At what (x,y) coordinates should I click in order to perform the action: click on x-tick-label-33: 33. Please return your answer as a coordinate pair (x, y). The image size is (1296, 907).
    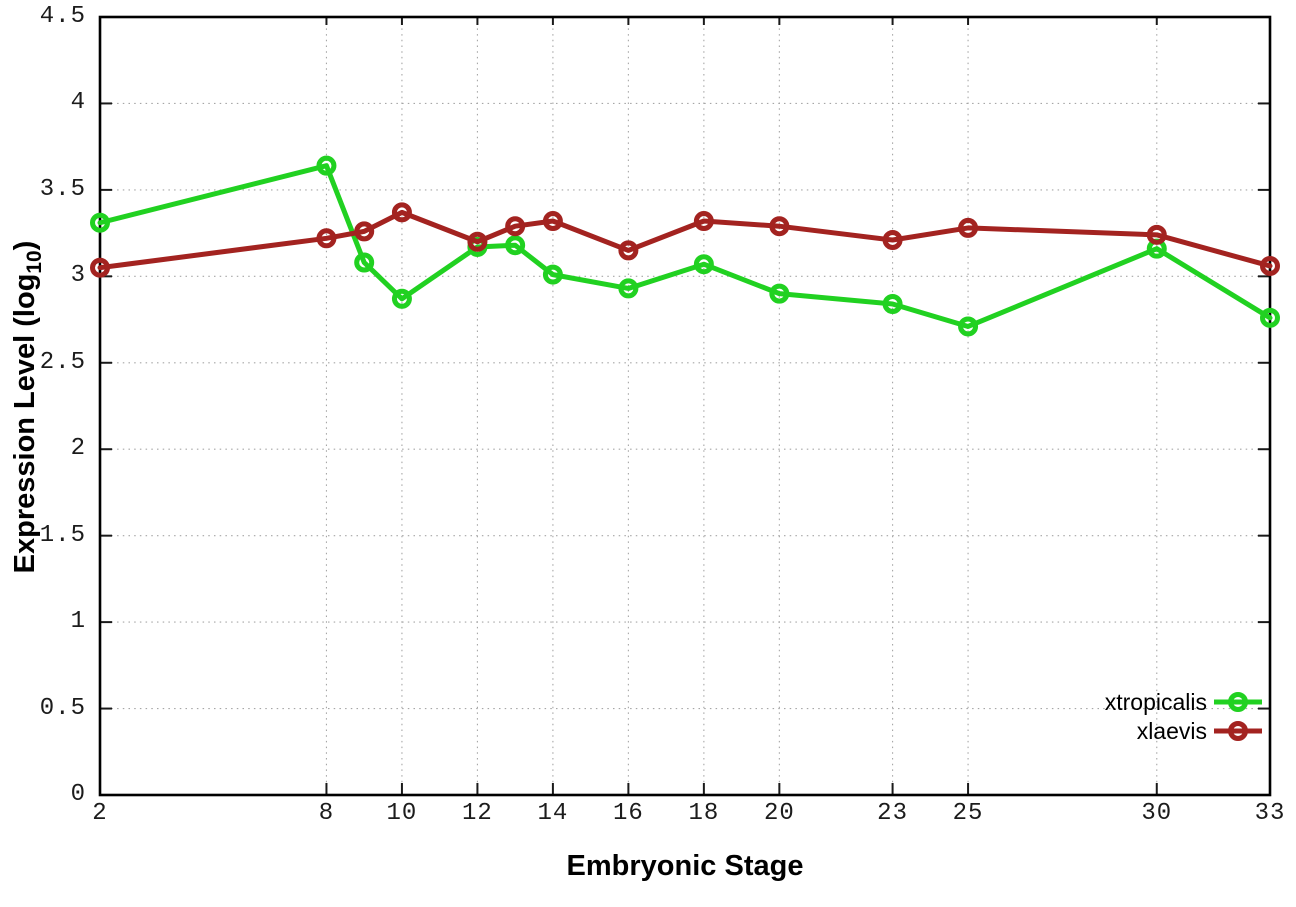
    Looking at the image, I should click on (1270, 813).